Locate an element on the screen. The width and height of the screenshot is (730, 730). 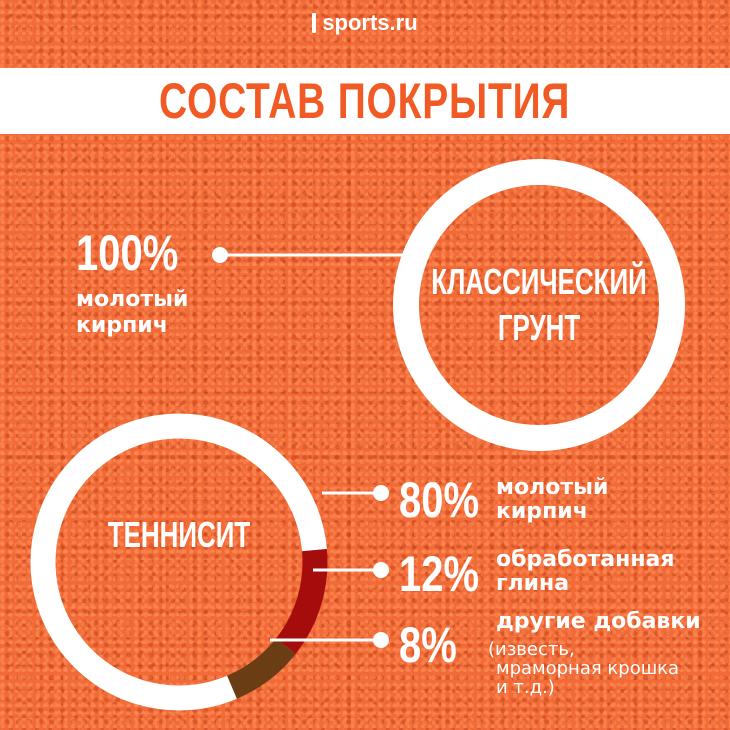
brick-connector-dot is located at coordinates (381, 493).